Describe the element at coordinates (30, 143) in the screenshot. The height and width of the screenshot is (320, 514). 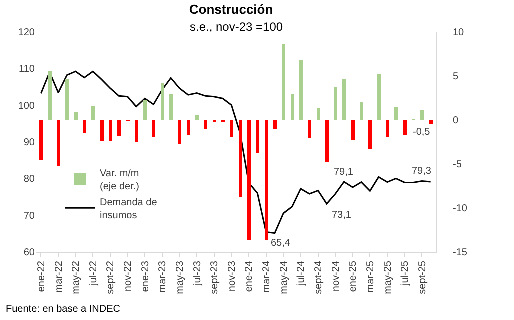
I see `y-tick-label: 90` at that location.